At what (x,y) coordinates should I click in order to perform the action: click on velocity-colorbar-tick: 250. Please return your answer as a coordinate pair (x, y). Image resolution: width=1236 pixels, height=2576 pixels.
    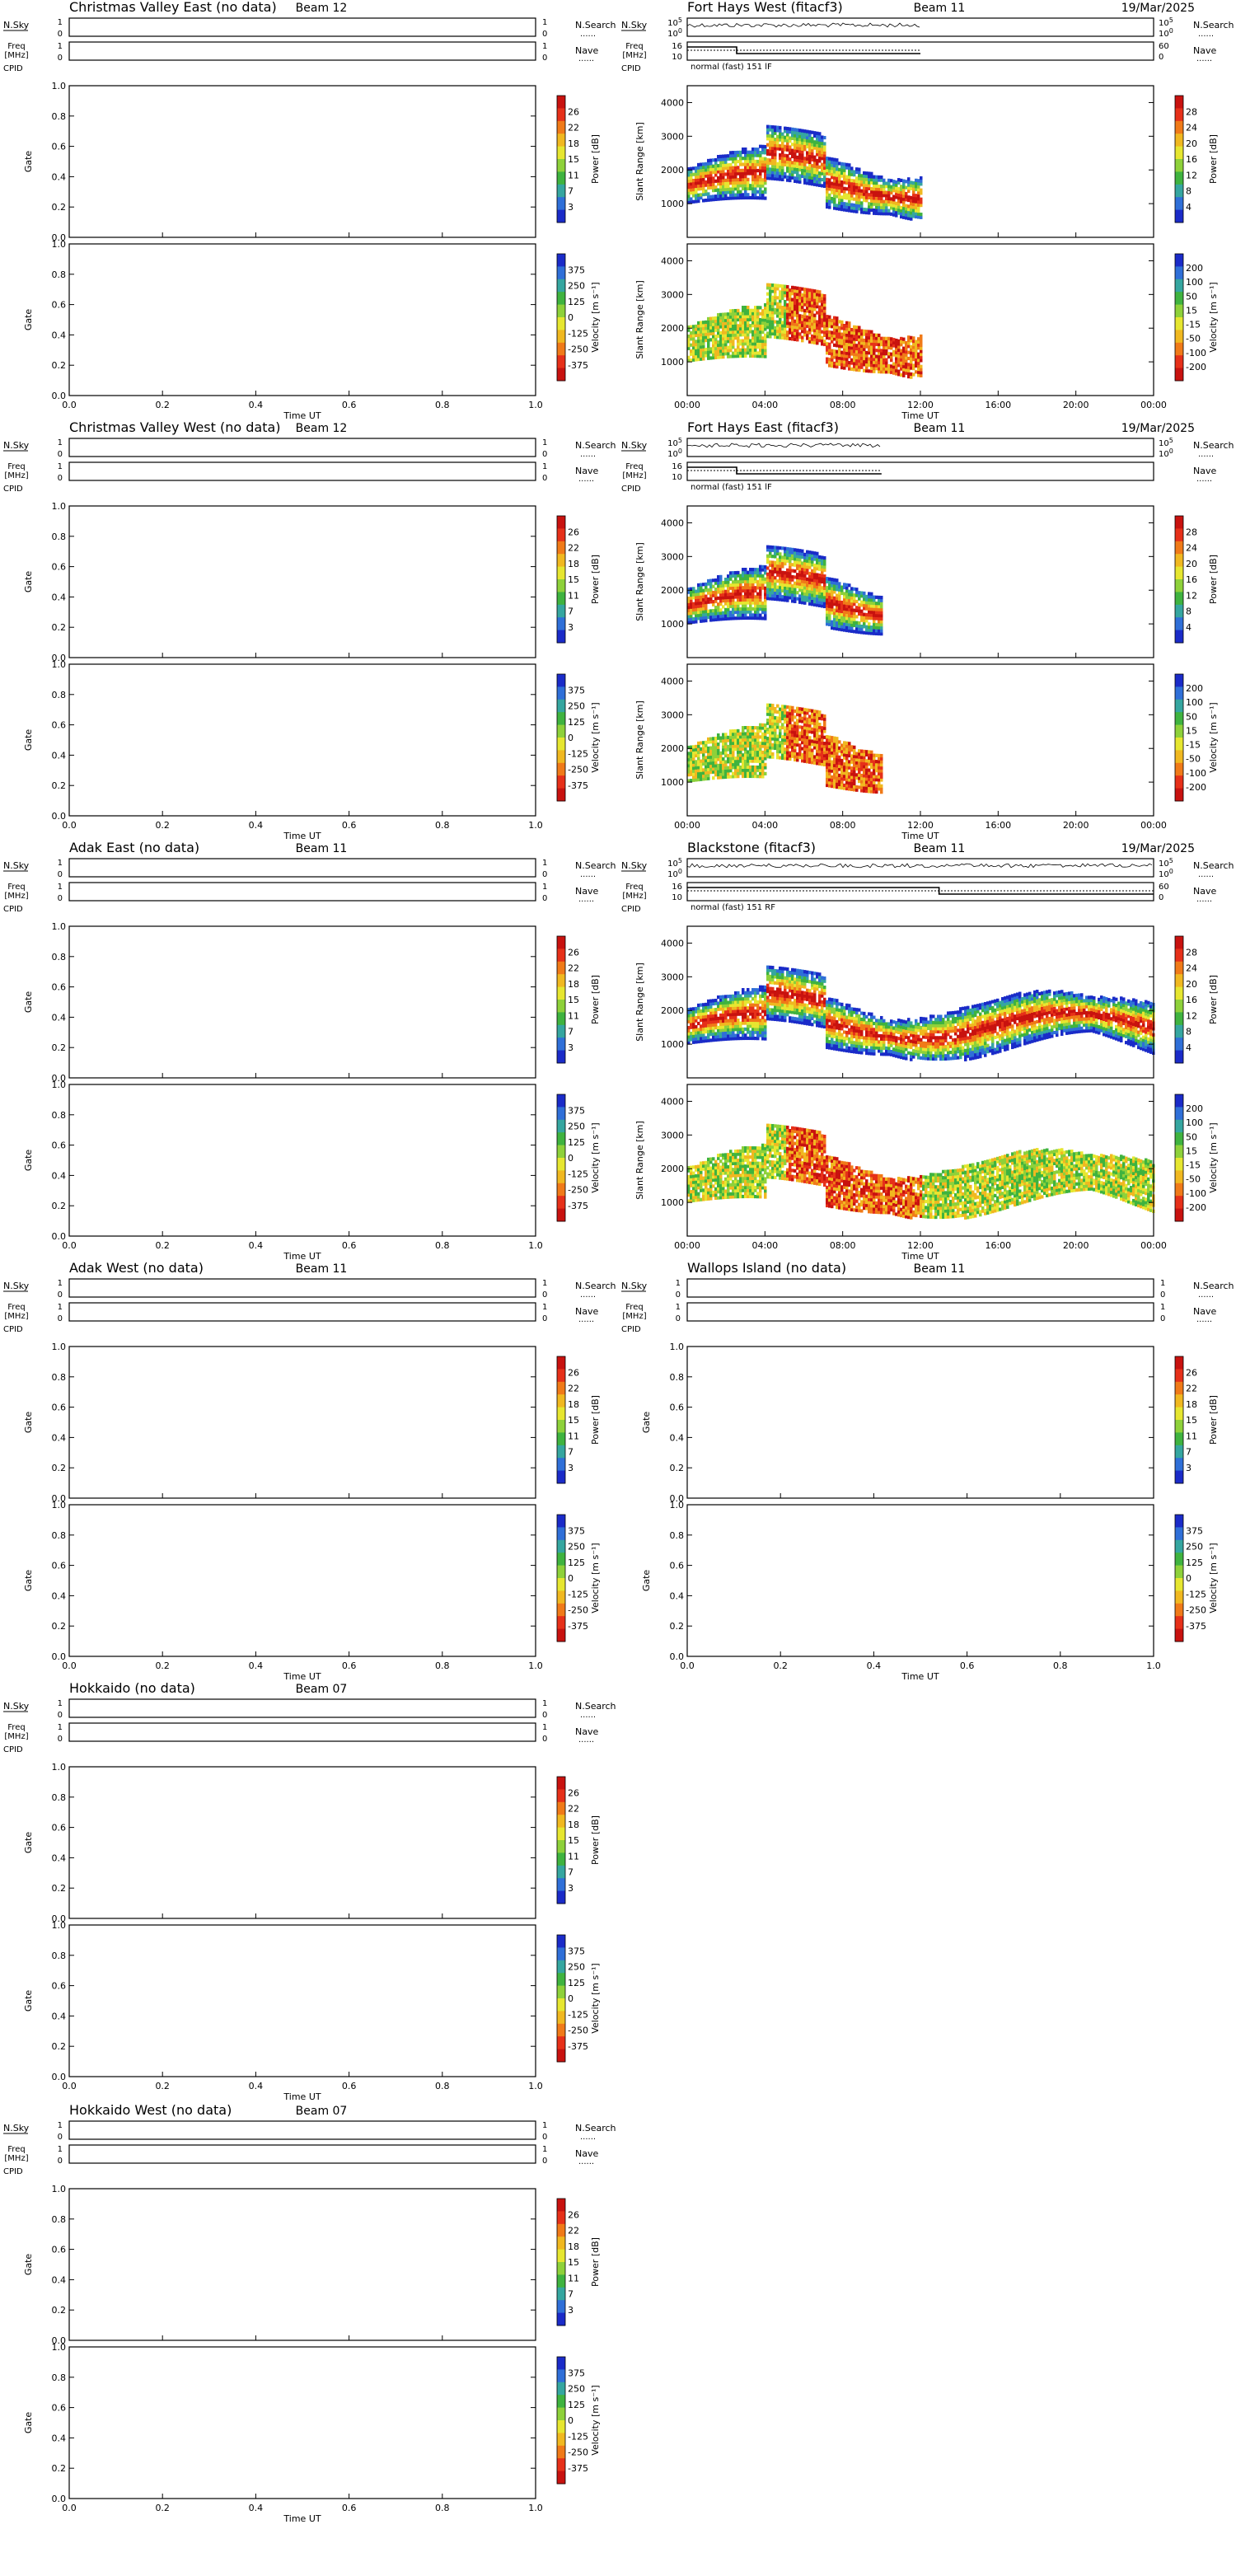
    Looking at the image, I should click on (576, 286).